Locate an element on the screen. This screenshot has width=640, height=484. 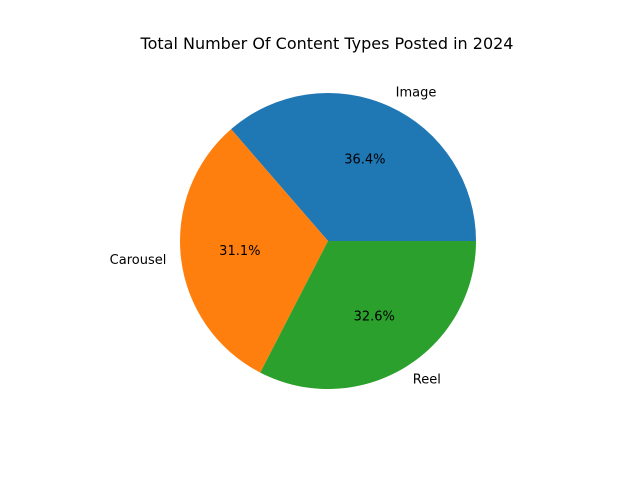
pie-slice-carousel is located at coordinates (253, 251).